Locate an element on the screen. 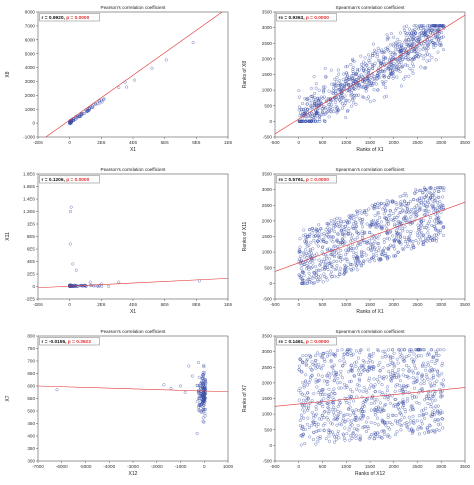 The width and height of the screenshot is (474, 485). stat-value: 0.1461 is located at coordinates (296, 342).